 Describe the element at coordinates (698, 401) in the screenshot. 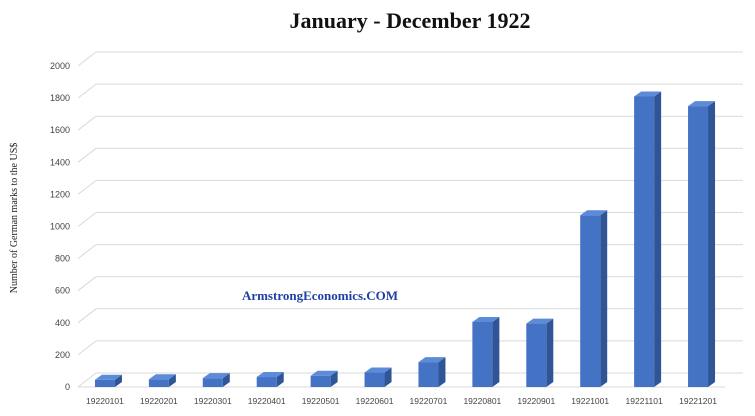

I see `x-tick-label: 19221201` at that location.